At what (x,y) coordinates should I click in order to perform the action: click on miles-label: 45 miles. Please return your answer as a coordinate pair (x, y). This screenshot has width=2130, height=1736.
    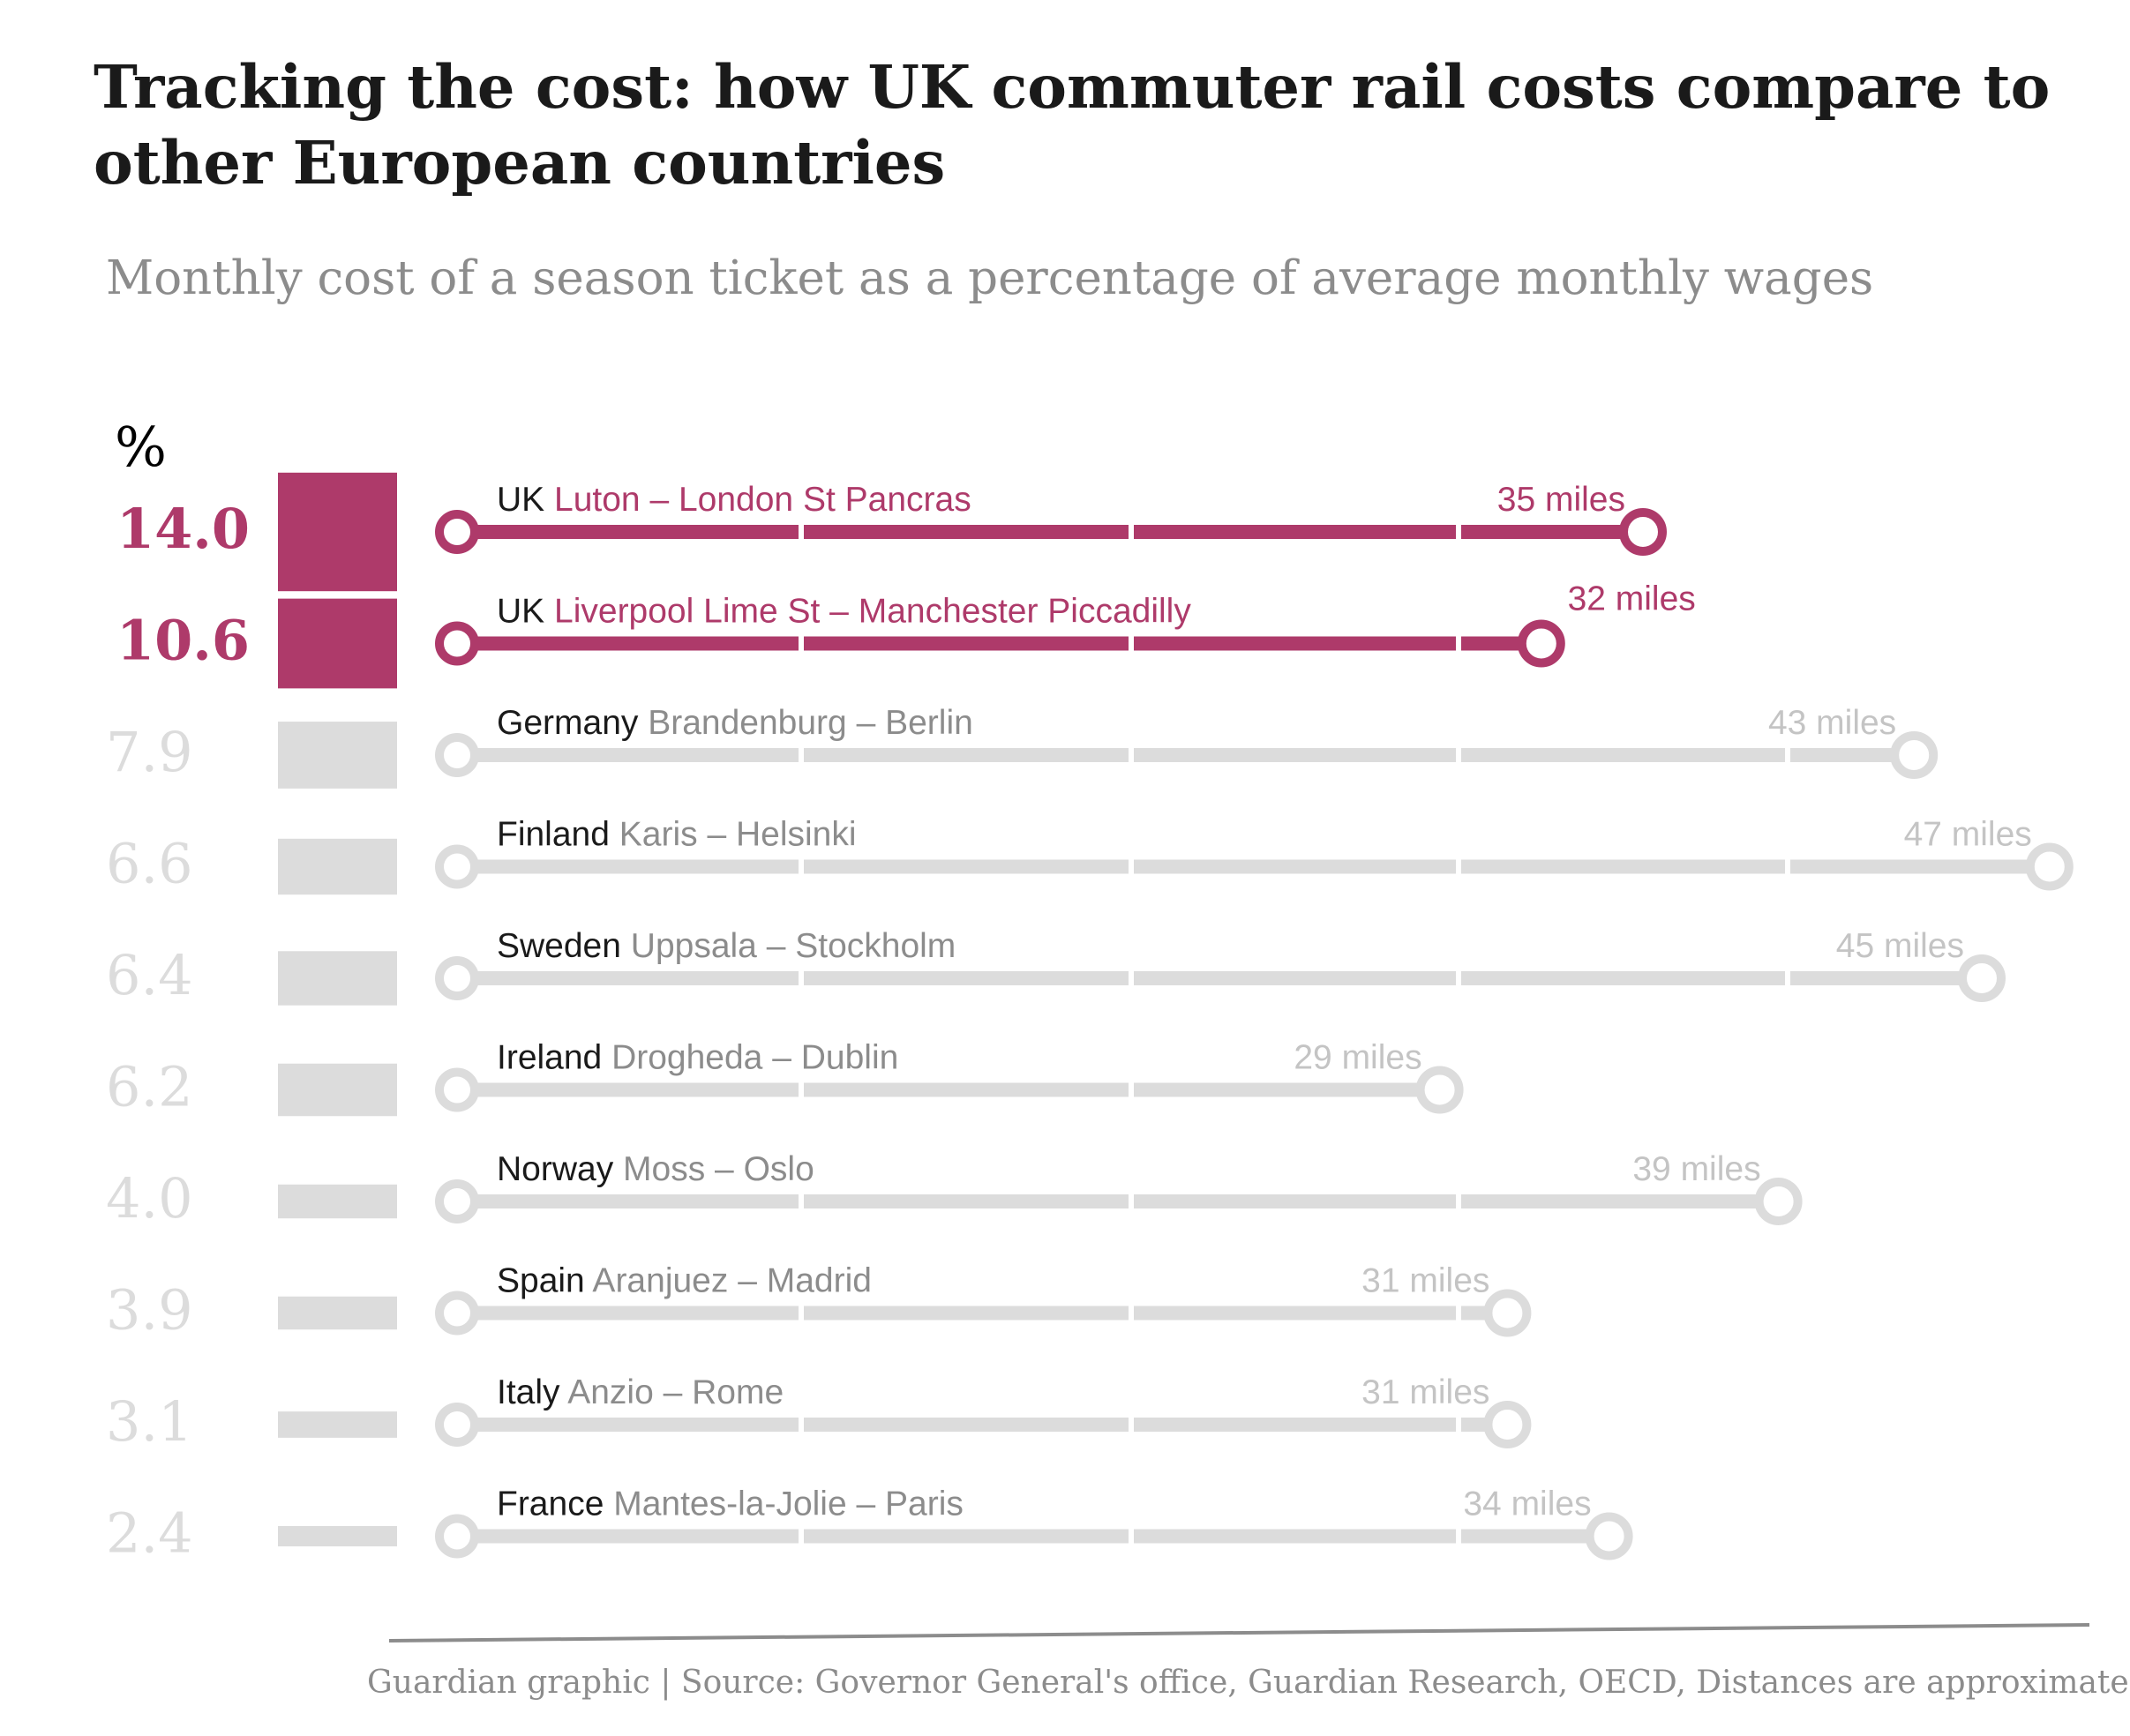
    Looking at the image, I should click on (1900, 946).